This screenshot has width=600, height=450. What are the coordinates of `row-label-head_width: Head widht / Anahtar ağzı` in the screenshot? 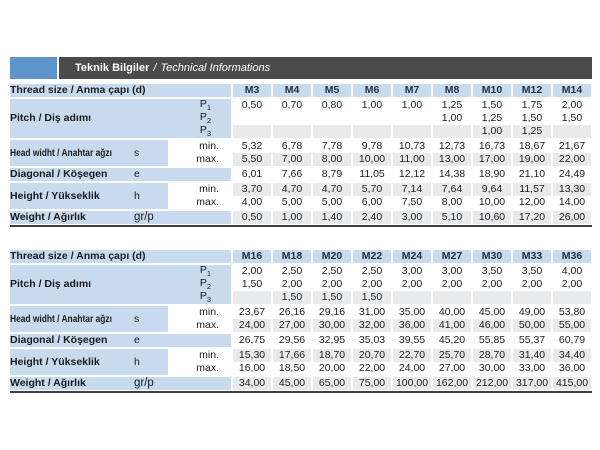 It's located at (72, 318).